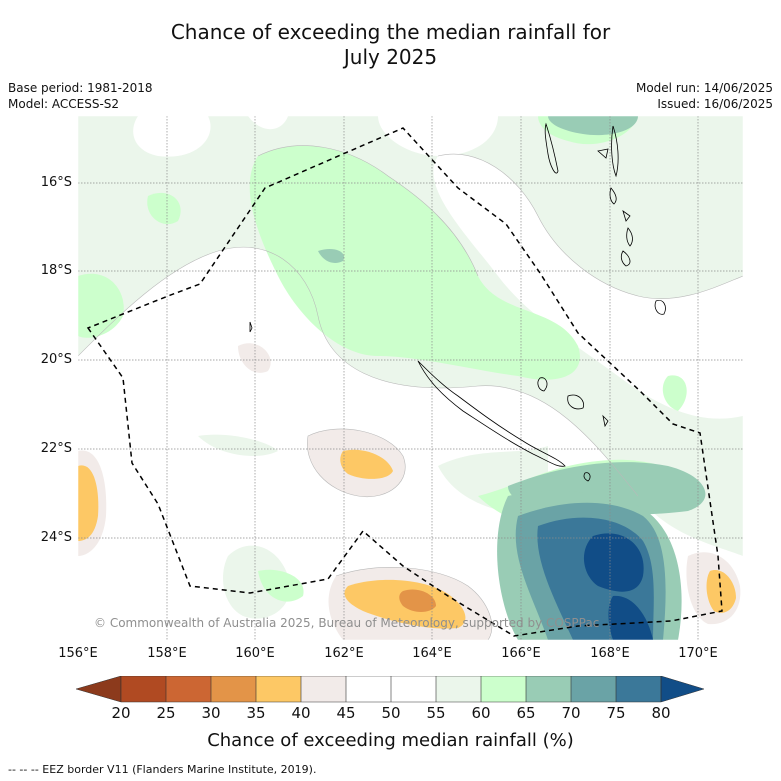 This screenshot has height=781, width=781. Describe the element at coordinates (629, 237) in the screenshot. I see `island-coast-d` at that location.